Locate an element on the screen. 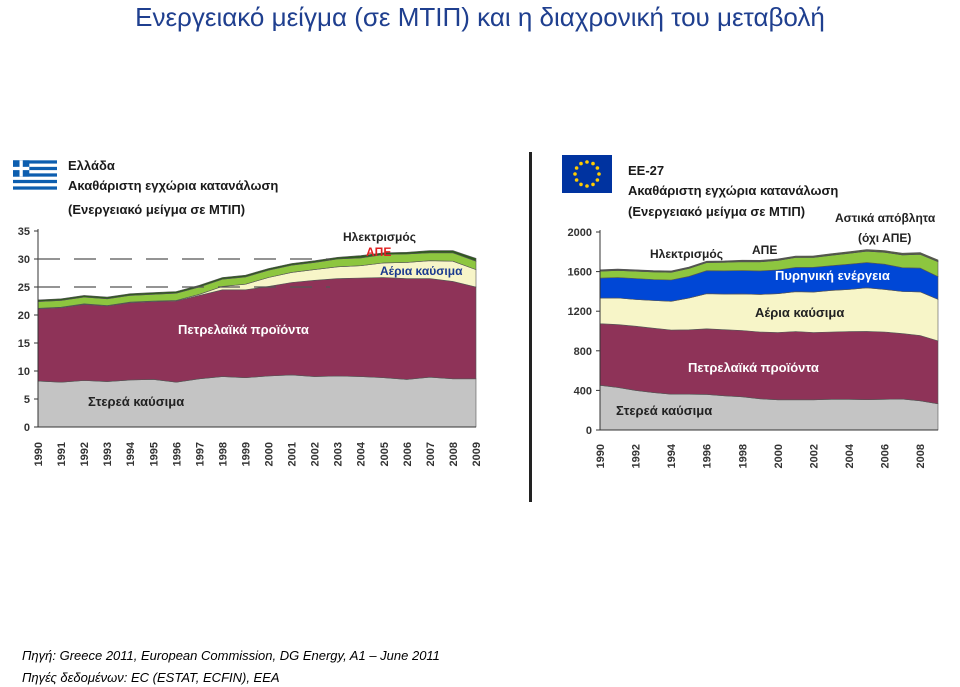 The image size is (960, 687). label-waste: Αστικά απόβλητα is located at coordinates (885, 218).